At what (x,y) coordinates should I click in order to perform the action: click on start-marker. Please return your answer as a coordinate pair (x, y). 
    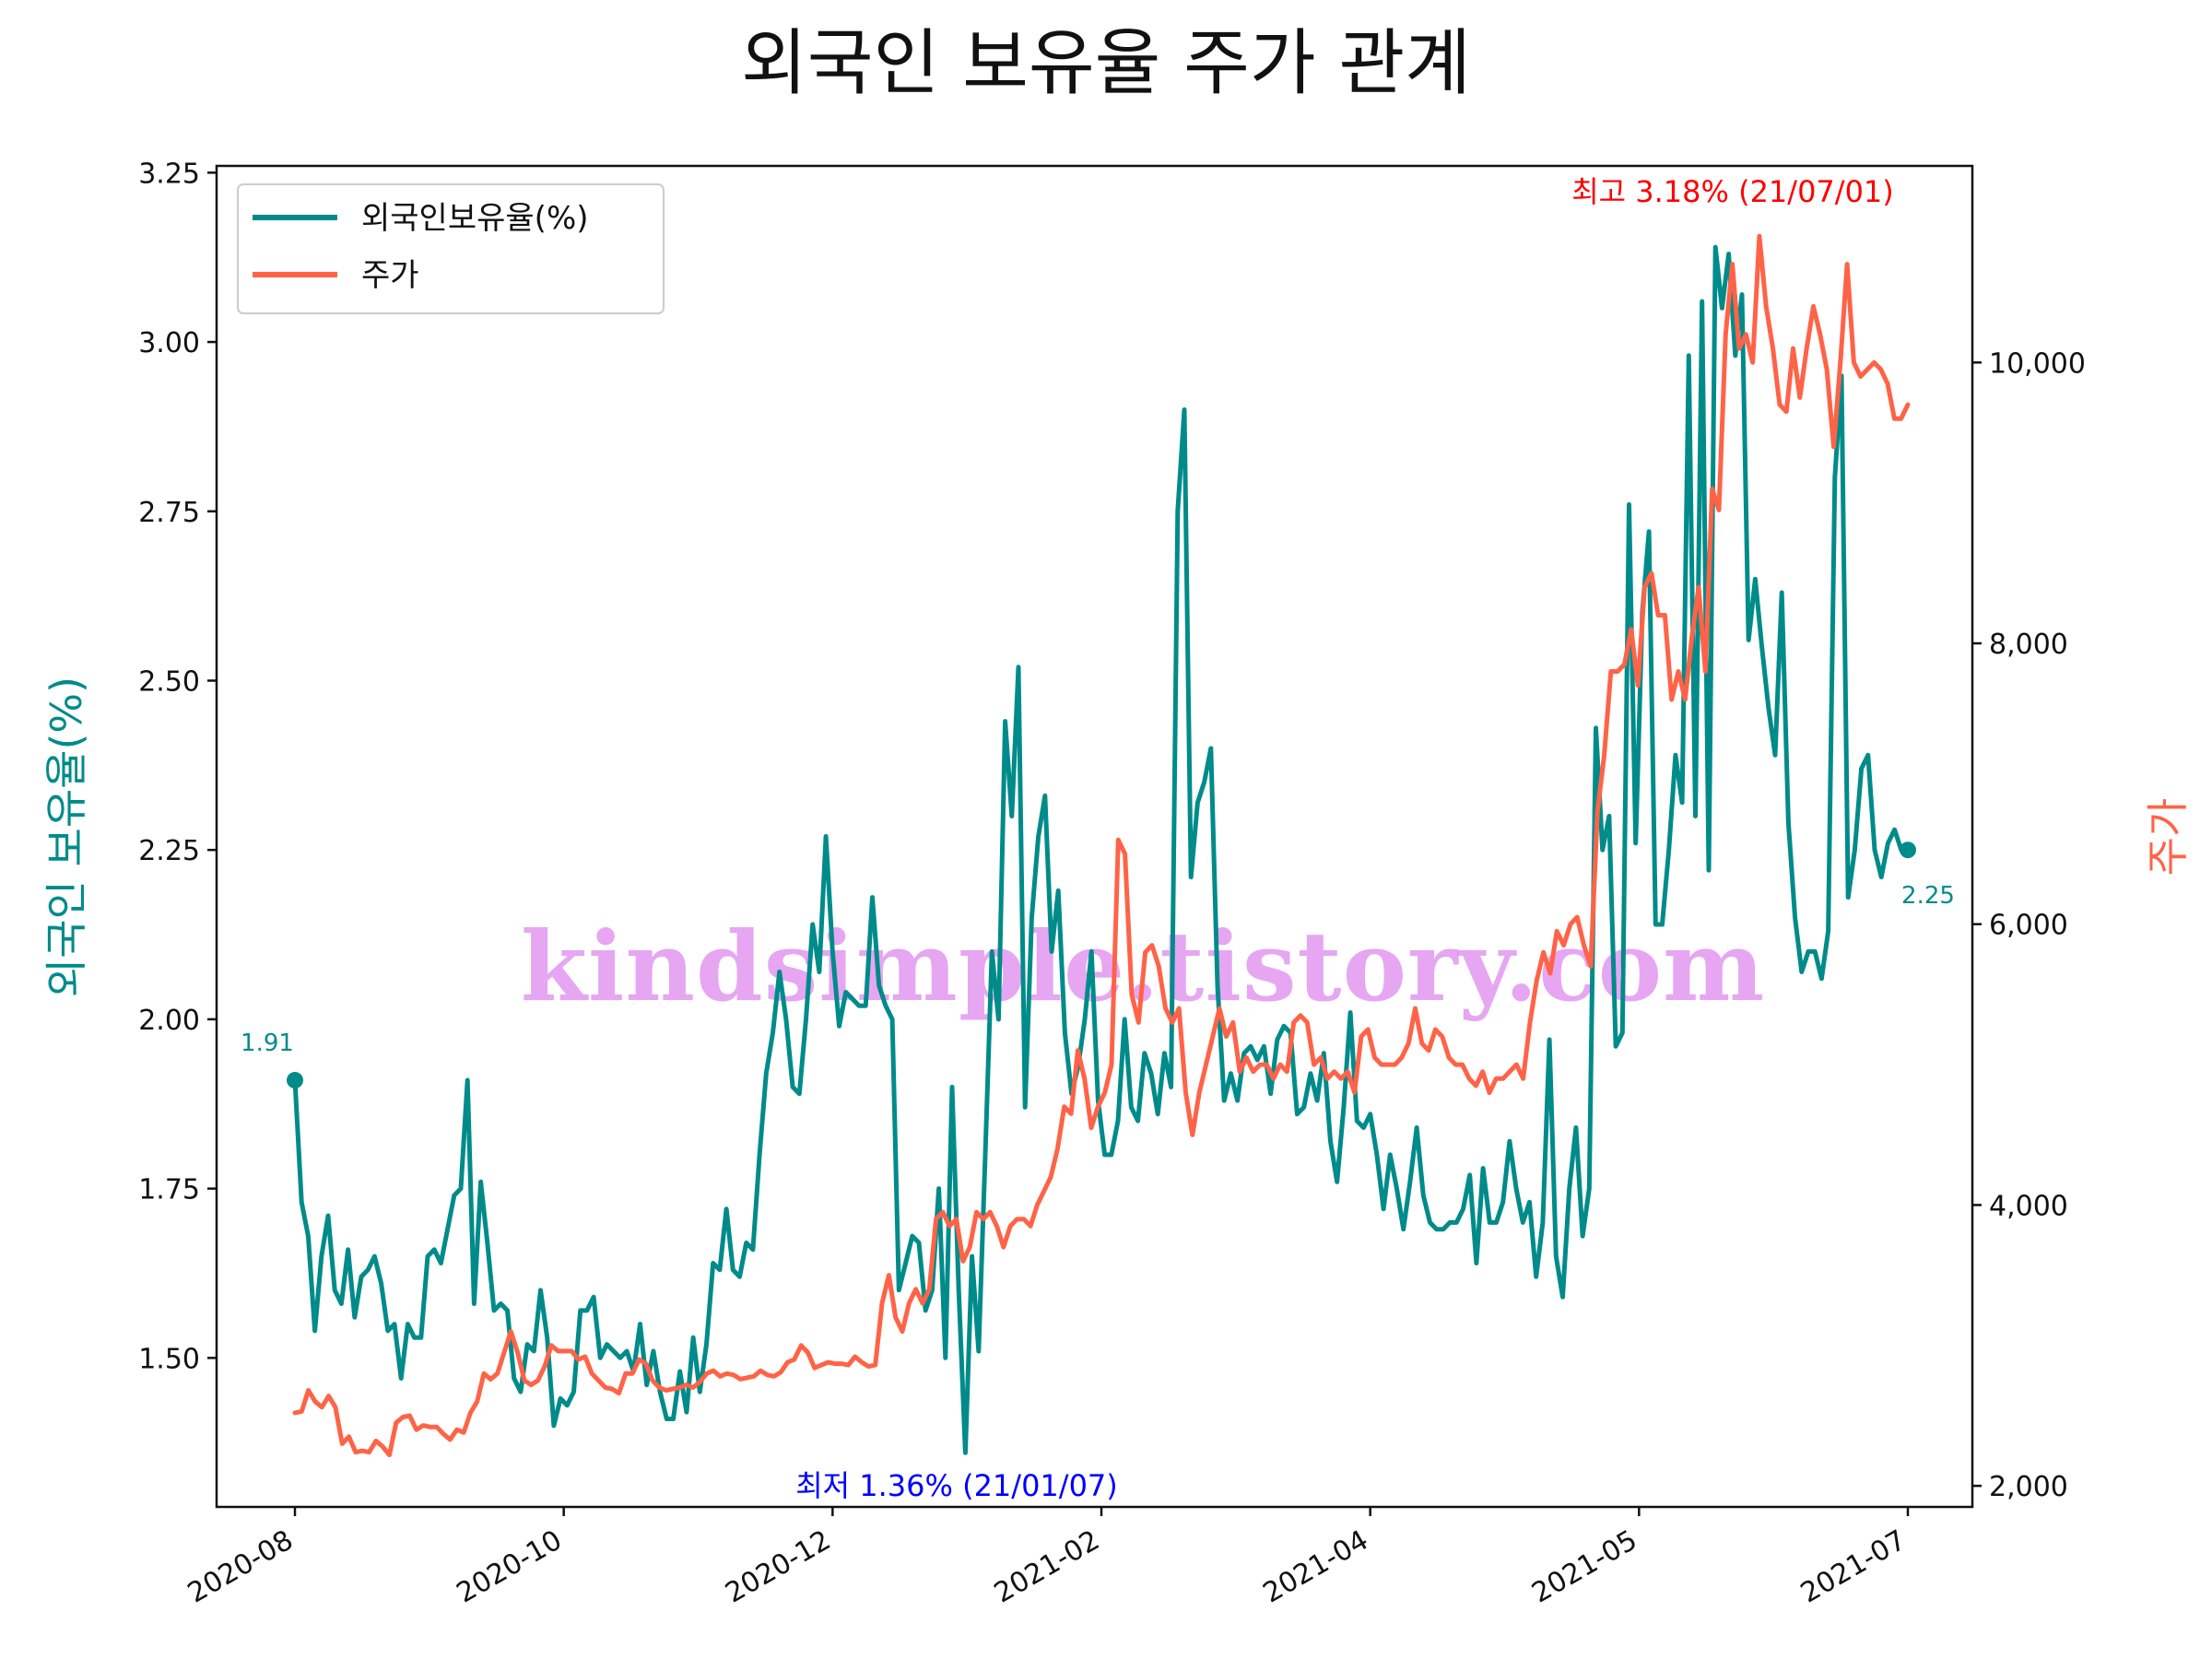
    Looking at the image, I should click on (295, 1080).